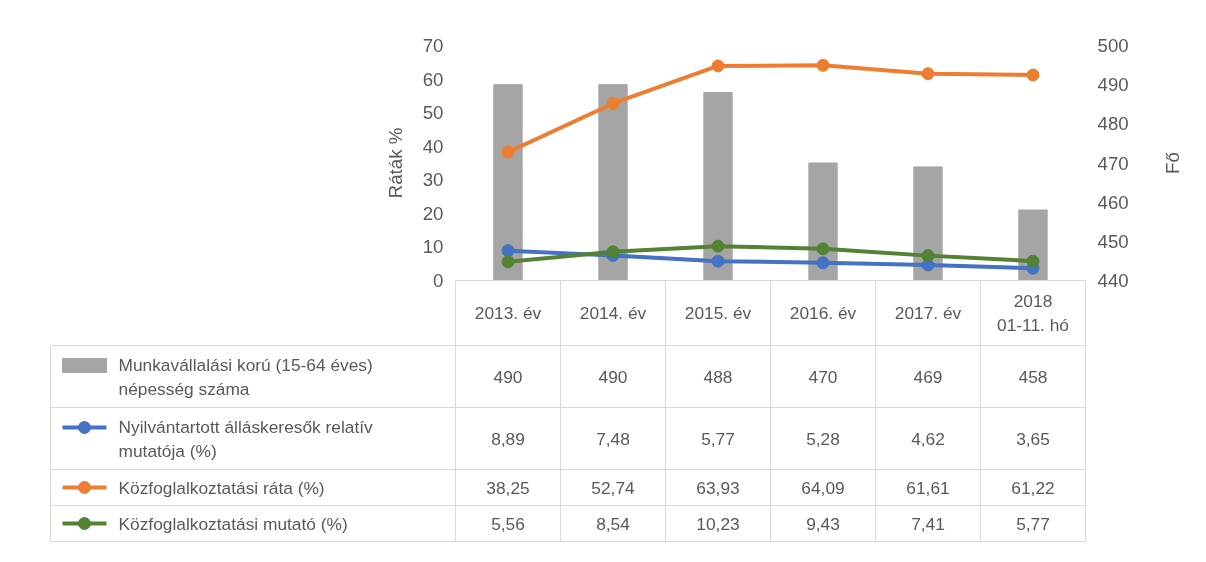 The width and height of the screenshot is (1206, 562). What do you see at coordinates (1113, 202) in the screenshot?
I see `y2-tick-label: 460` at bounding box center [1113, 202].